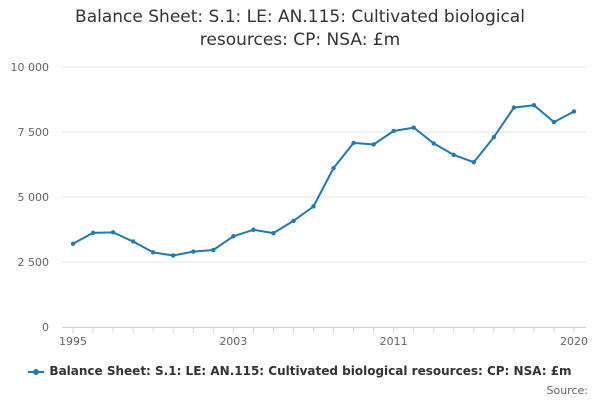 This screenshot has height=400, width=600. What do you see at coordinates (574, 341) in the screenshot?
I see `x-tick-label: 2020` at bounding box center [574, 341].